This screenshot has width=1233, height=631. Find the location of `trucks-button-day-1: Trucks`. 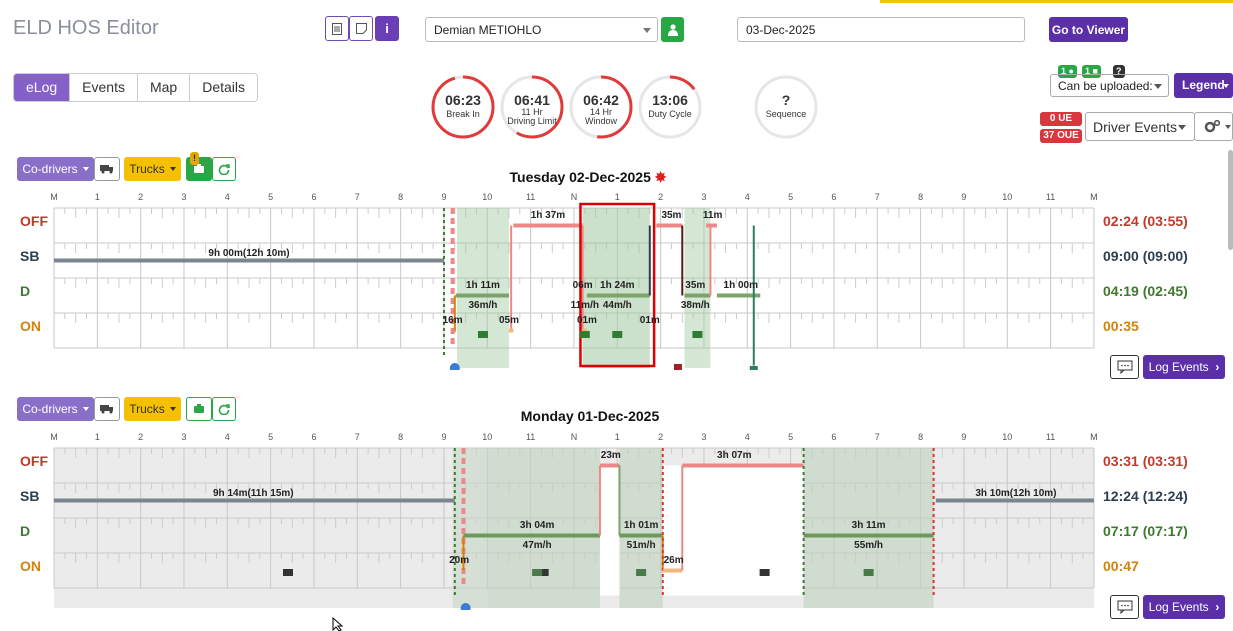

trucks-button-day-1: Trucks is located at coordinates (152, 169).